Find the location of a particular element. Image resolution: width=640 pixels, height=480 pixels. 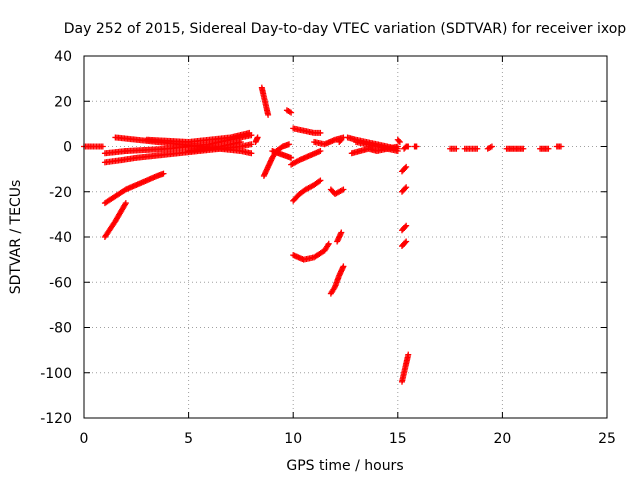

y-tick-label: -120 is located at coordinates (56, 419).